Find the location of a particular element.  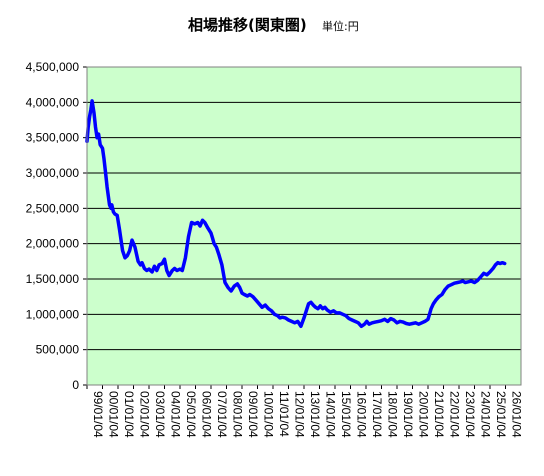

x-tick-label: 11/01/04 is located at coordinates (284, 414).